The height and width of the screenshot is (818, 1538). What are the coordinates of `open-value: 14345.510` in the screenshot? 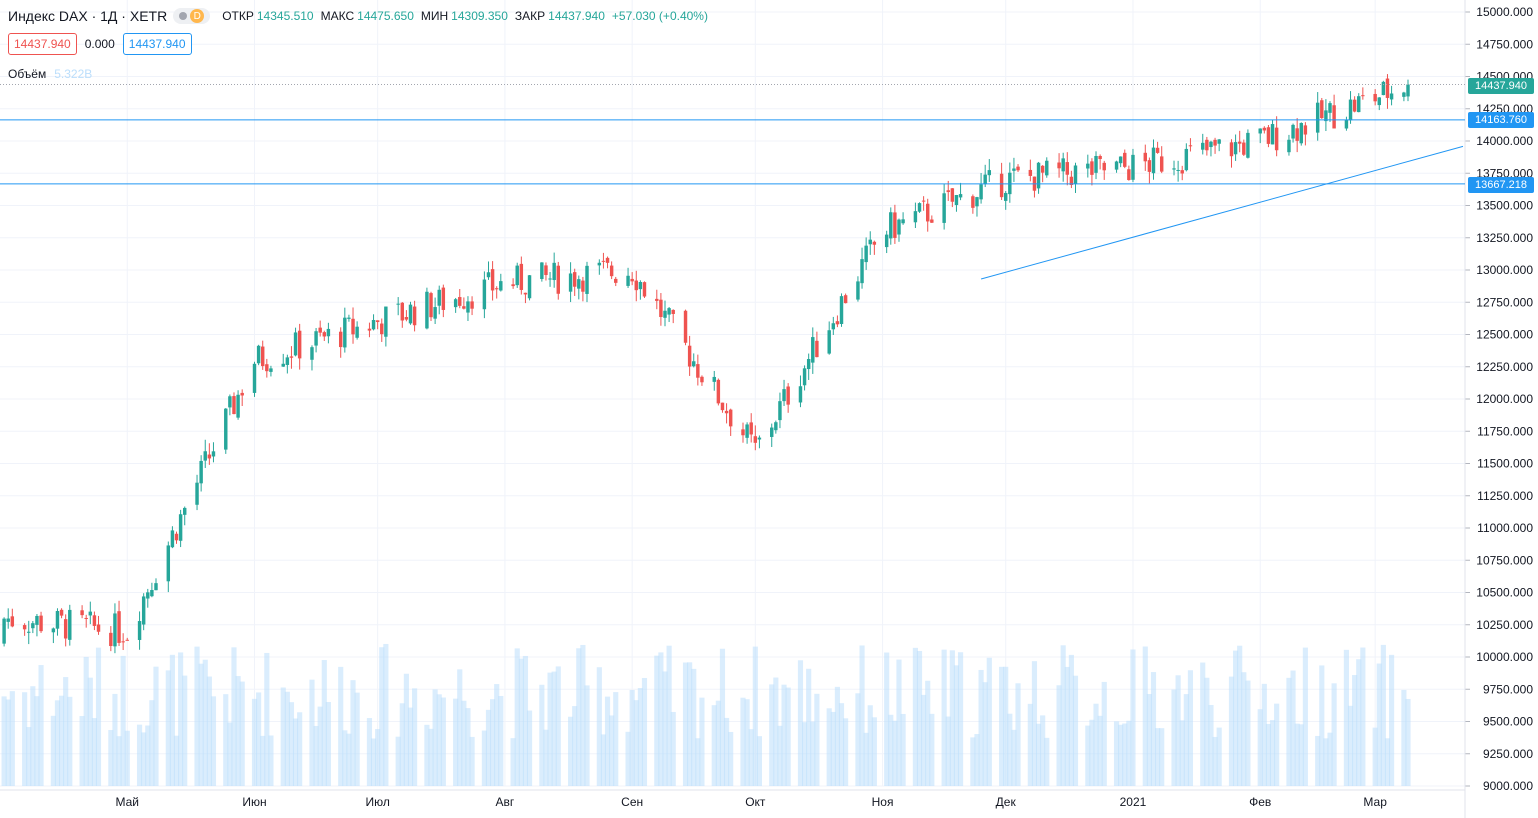 It's located at (285, 16).